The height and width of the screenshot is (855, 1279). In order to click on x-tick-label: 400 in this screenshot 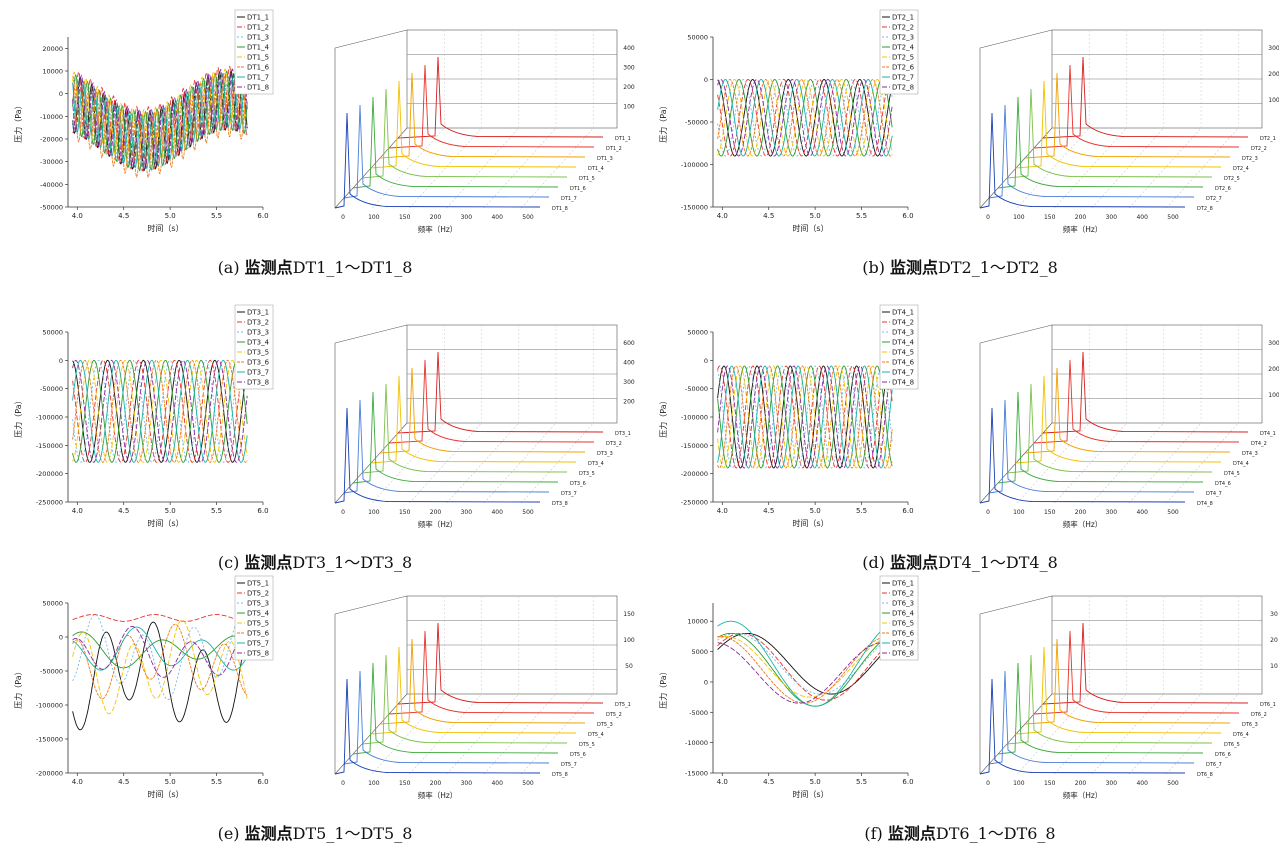, I will do `click(497, 512)`.